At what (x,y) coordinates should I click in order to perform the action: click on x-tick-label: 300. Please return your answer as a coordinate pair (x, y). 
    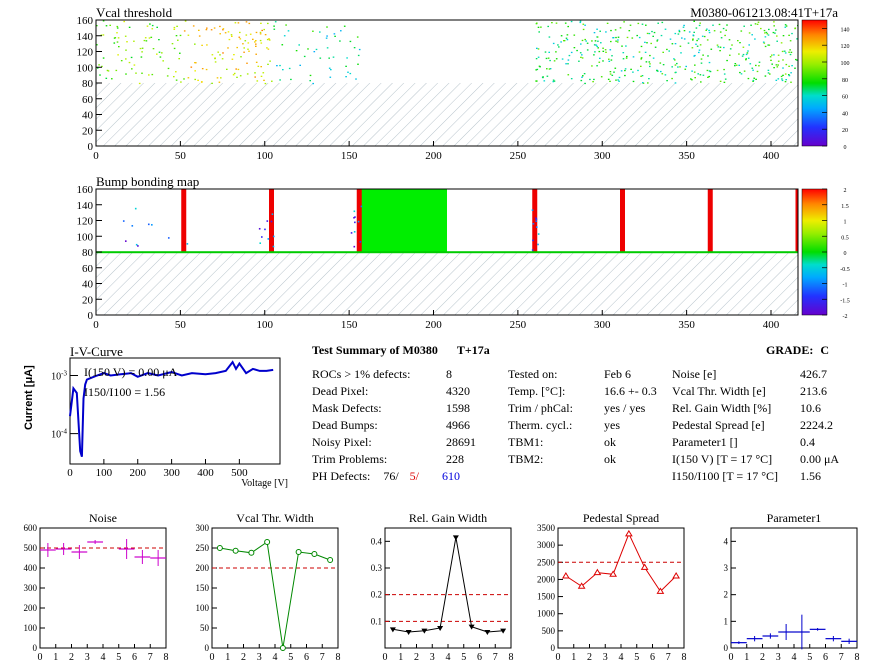
    Looking at the image, I should click on (602, 325).